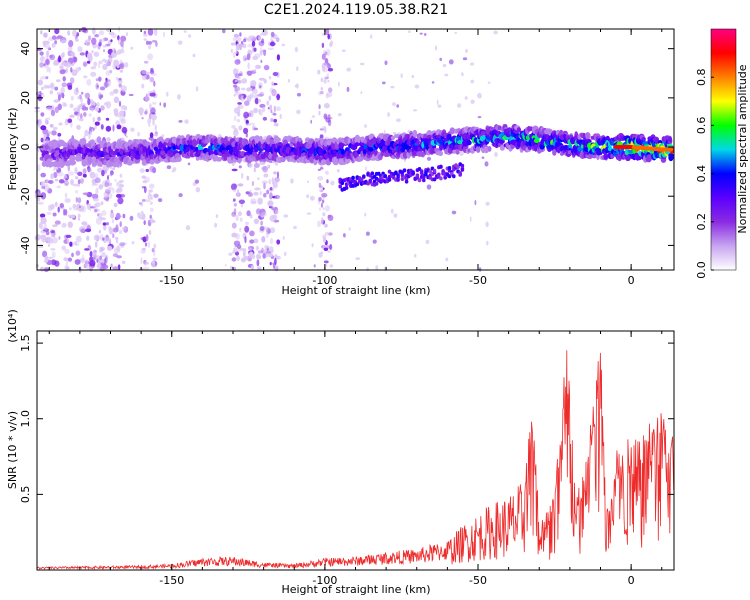 The width and height of the screenshot is (750, 600). What do you see at coordinates (25, 495) in the screenshot?
I see `y-tick-label: 0.5` at bounding box center [25, 495].